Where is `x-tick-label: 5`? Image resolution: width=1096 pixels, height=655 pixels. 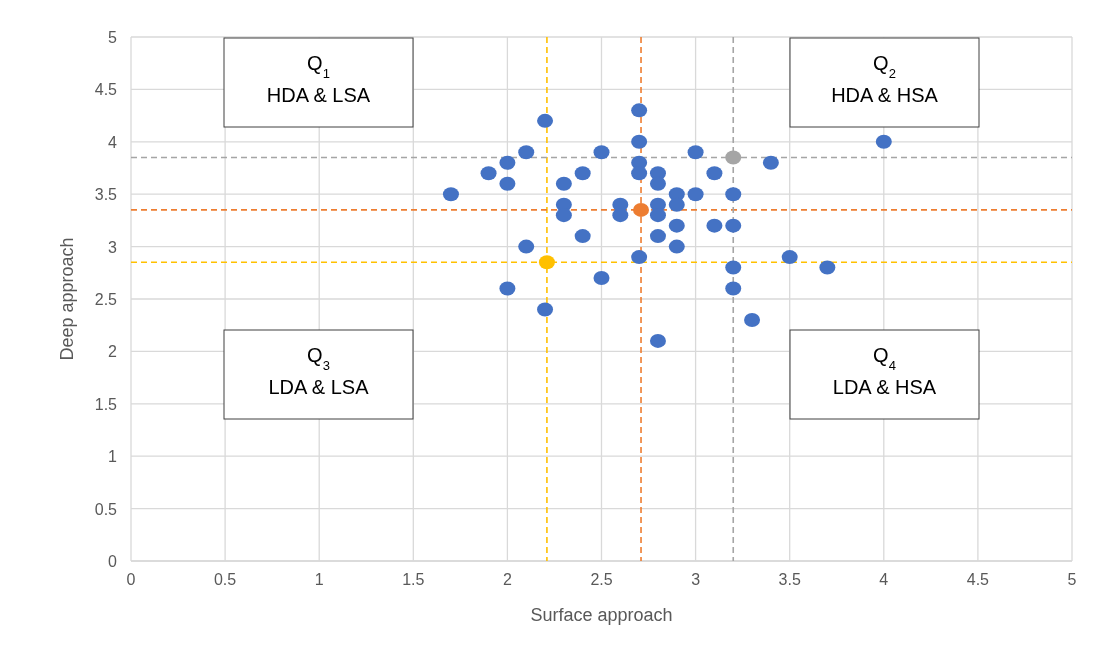
x-tick-label: 5 is located at coordinates (1072, 579).